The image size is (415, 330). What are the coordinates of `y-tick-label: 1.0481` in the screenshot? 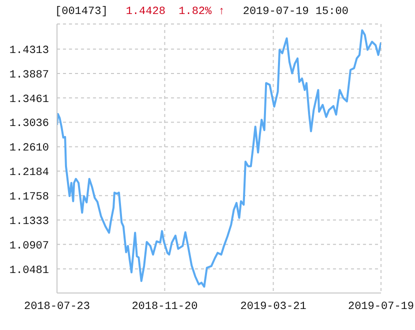 It's located at (29, 270).